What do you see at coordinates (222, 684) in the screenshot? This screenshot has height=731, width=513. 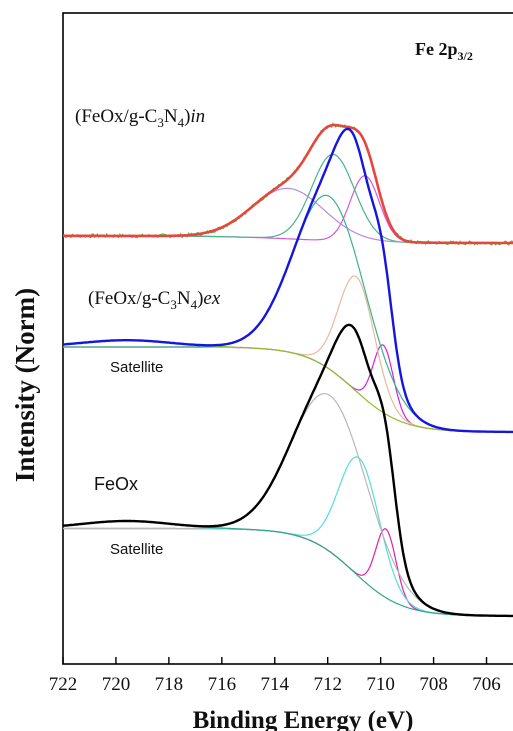 I see `x-tick-label: 716` at bounding box center [222, 684].